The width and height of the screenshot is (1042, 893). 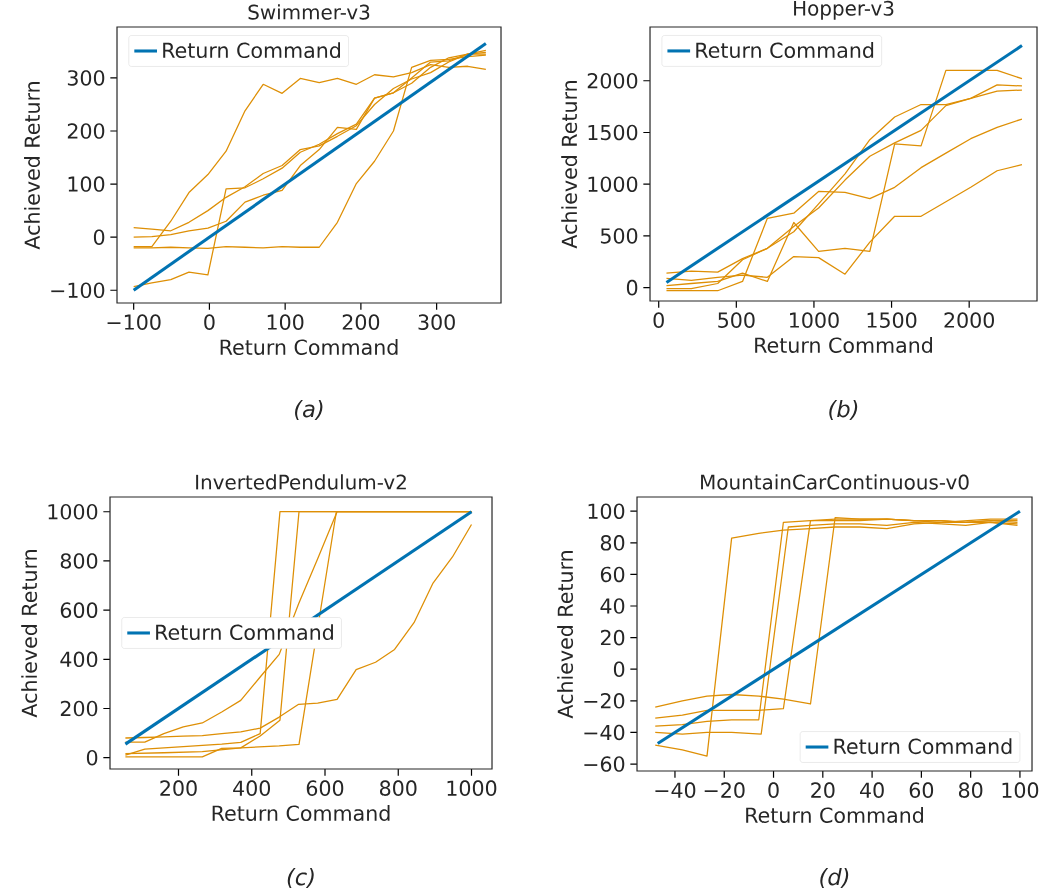 I want to click on y-tick-label: −20, so click(x=604, y=701).